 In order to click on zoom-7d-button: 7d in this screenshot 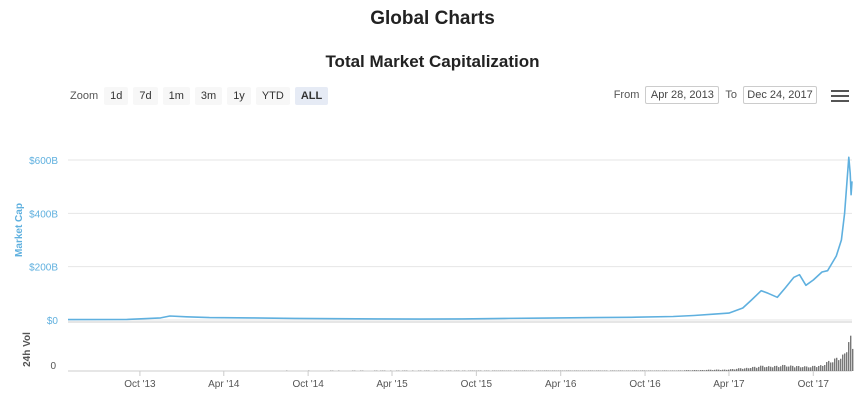, I will do `click(145, 96)`.